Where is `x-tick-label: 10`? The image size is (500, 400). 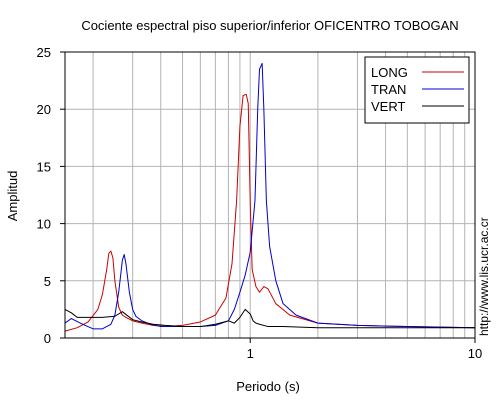
x-tick-label: 10 is located at coordinates (475, 353).